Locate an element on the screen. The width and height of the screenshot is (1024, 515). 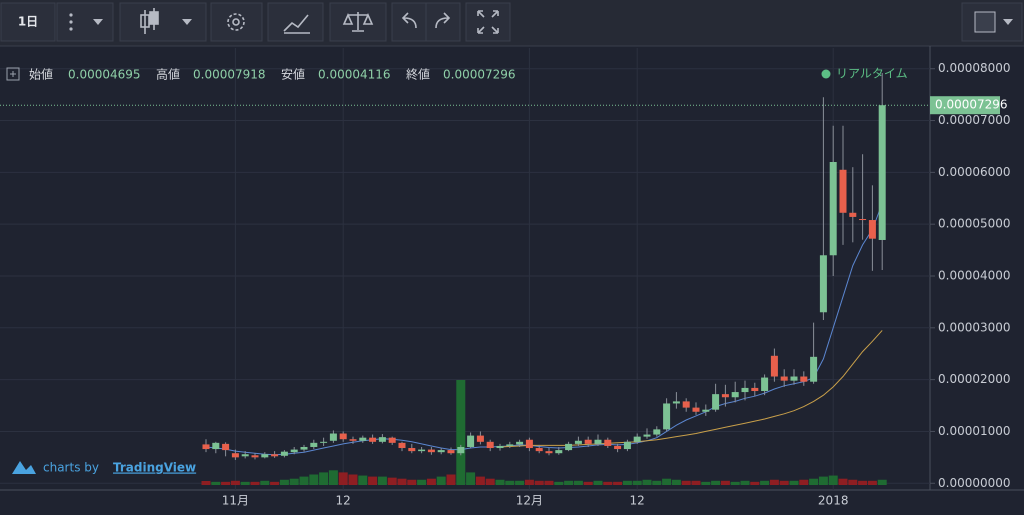
compare-icon is located at coordinates (358, 22).